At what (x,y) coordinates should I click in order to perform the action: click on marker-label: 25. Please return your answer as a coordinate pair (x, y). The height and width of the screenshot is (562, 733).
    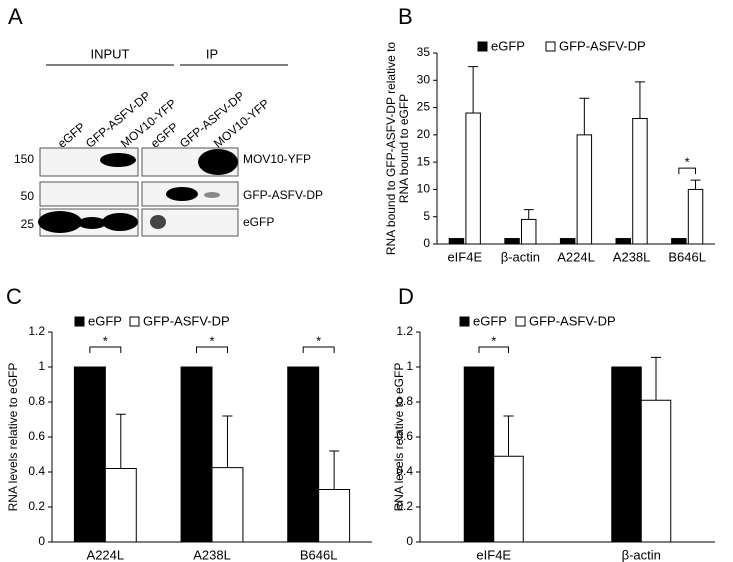
    Looking at the image, I should click on (28, 224).